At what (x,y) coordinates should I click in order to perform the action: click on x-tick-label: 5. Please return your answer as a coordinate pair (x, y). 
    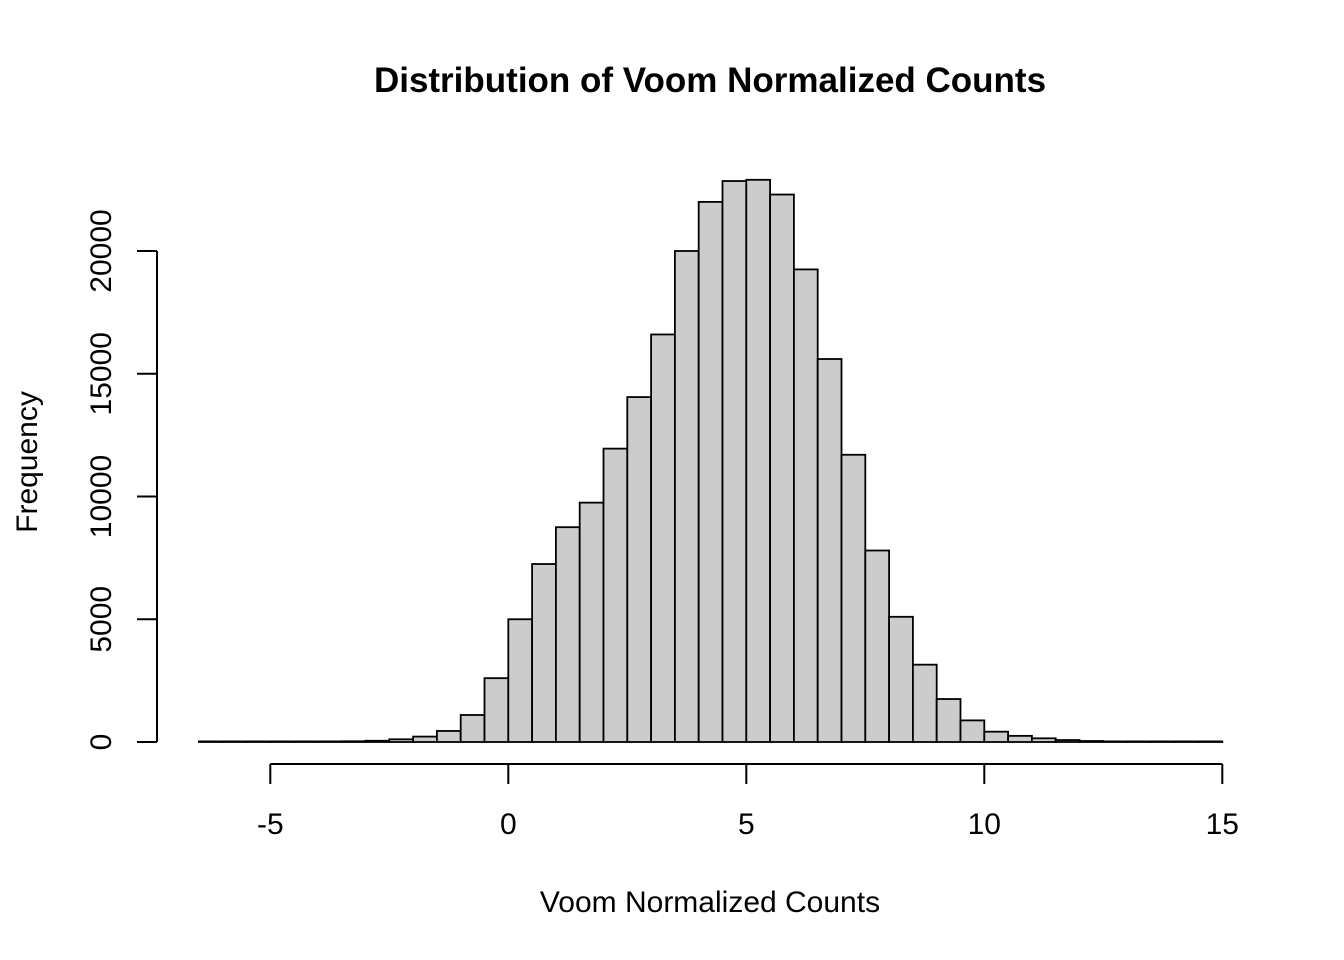
    Looking at the image, I should click on (746, 824).